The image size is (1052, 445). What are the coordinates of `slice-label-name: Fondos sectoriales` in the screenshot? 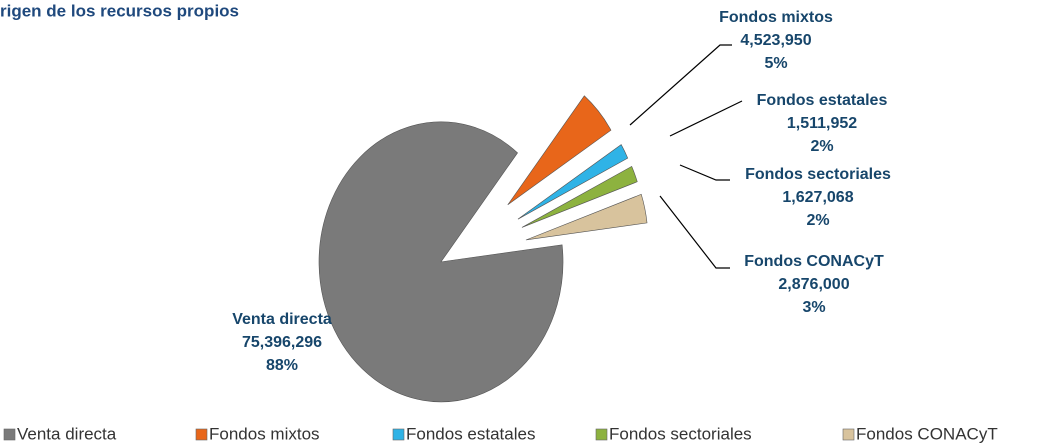 It's located at (818, 174).